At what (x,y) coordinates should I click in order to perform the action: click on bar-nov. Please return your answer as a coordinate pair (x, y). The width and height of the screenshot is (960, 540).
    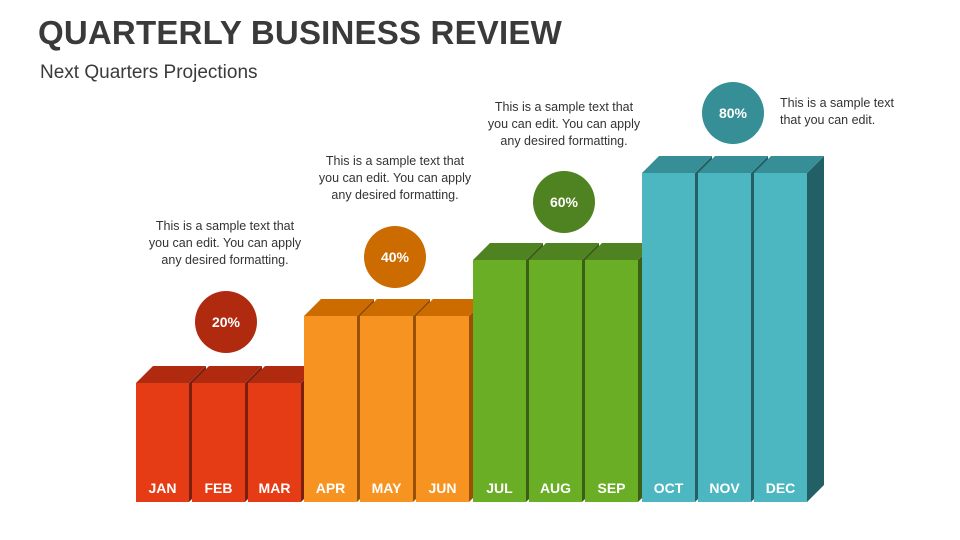
    Looking at the image, I should click on (724, 337).